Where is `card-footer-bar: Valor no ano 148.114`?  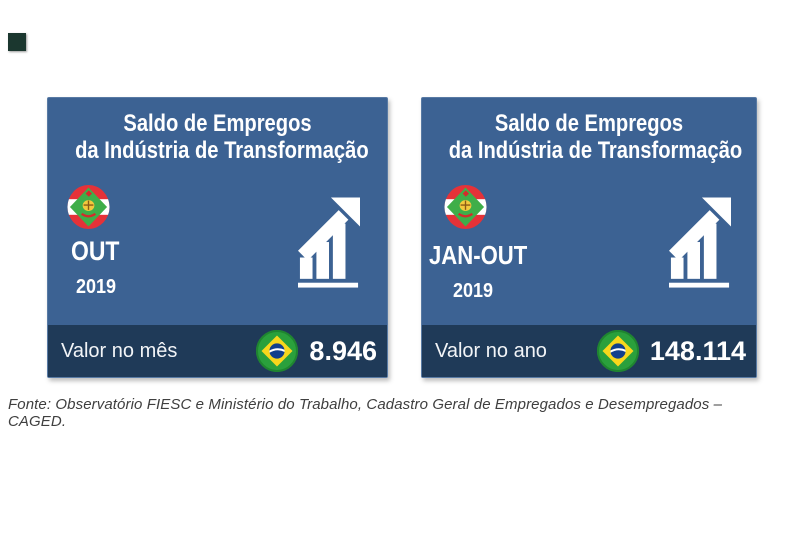
card-footer-bar: Valor no ano 148.114 is located at coordinates (589, 351).